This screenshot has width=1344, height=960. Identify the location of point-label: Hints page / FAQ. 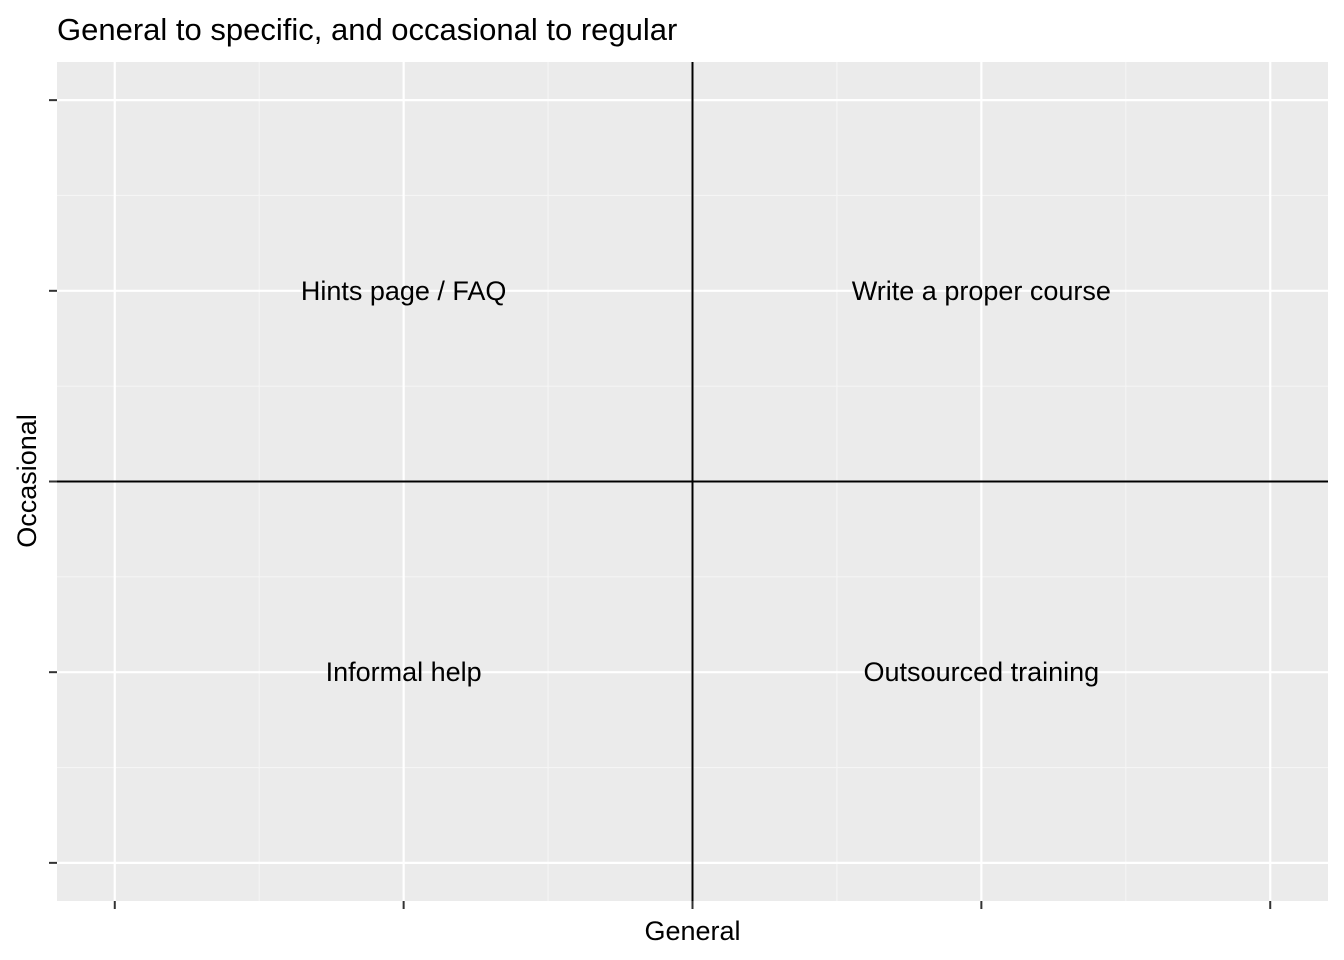
(404, 291).